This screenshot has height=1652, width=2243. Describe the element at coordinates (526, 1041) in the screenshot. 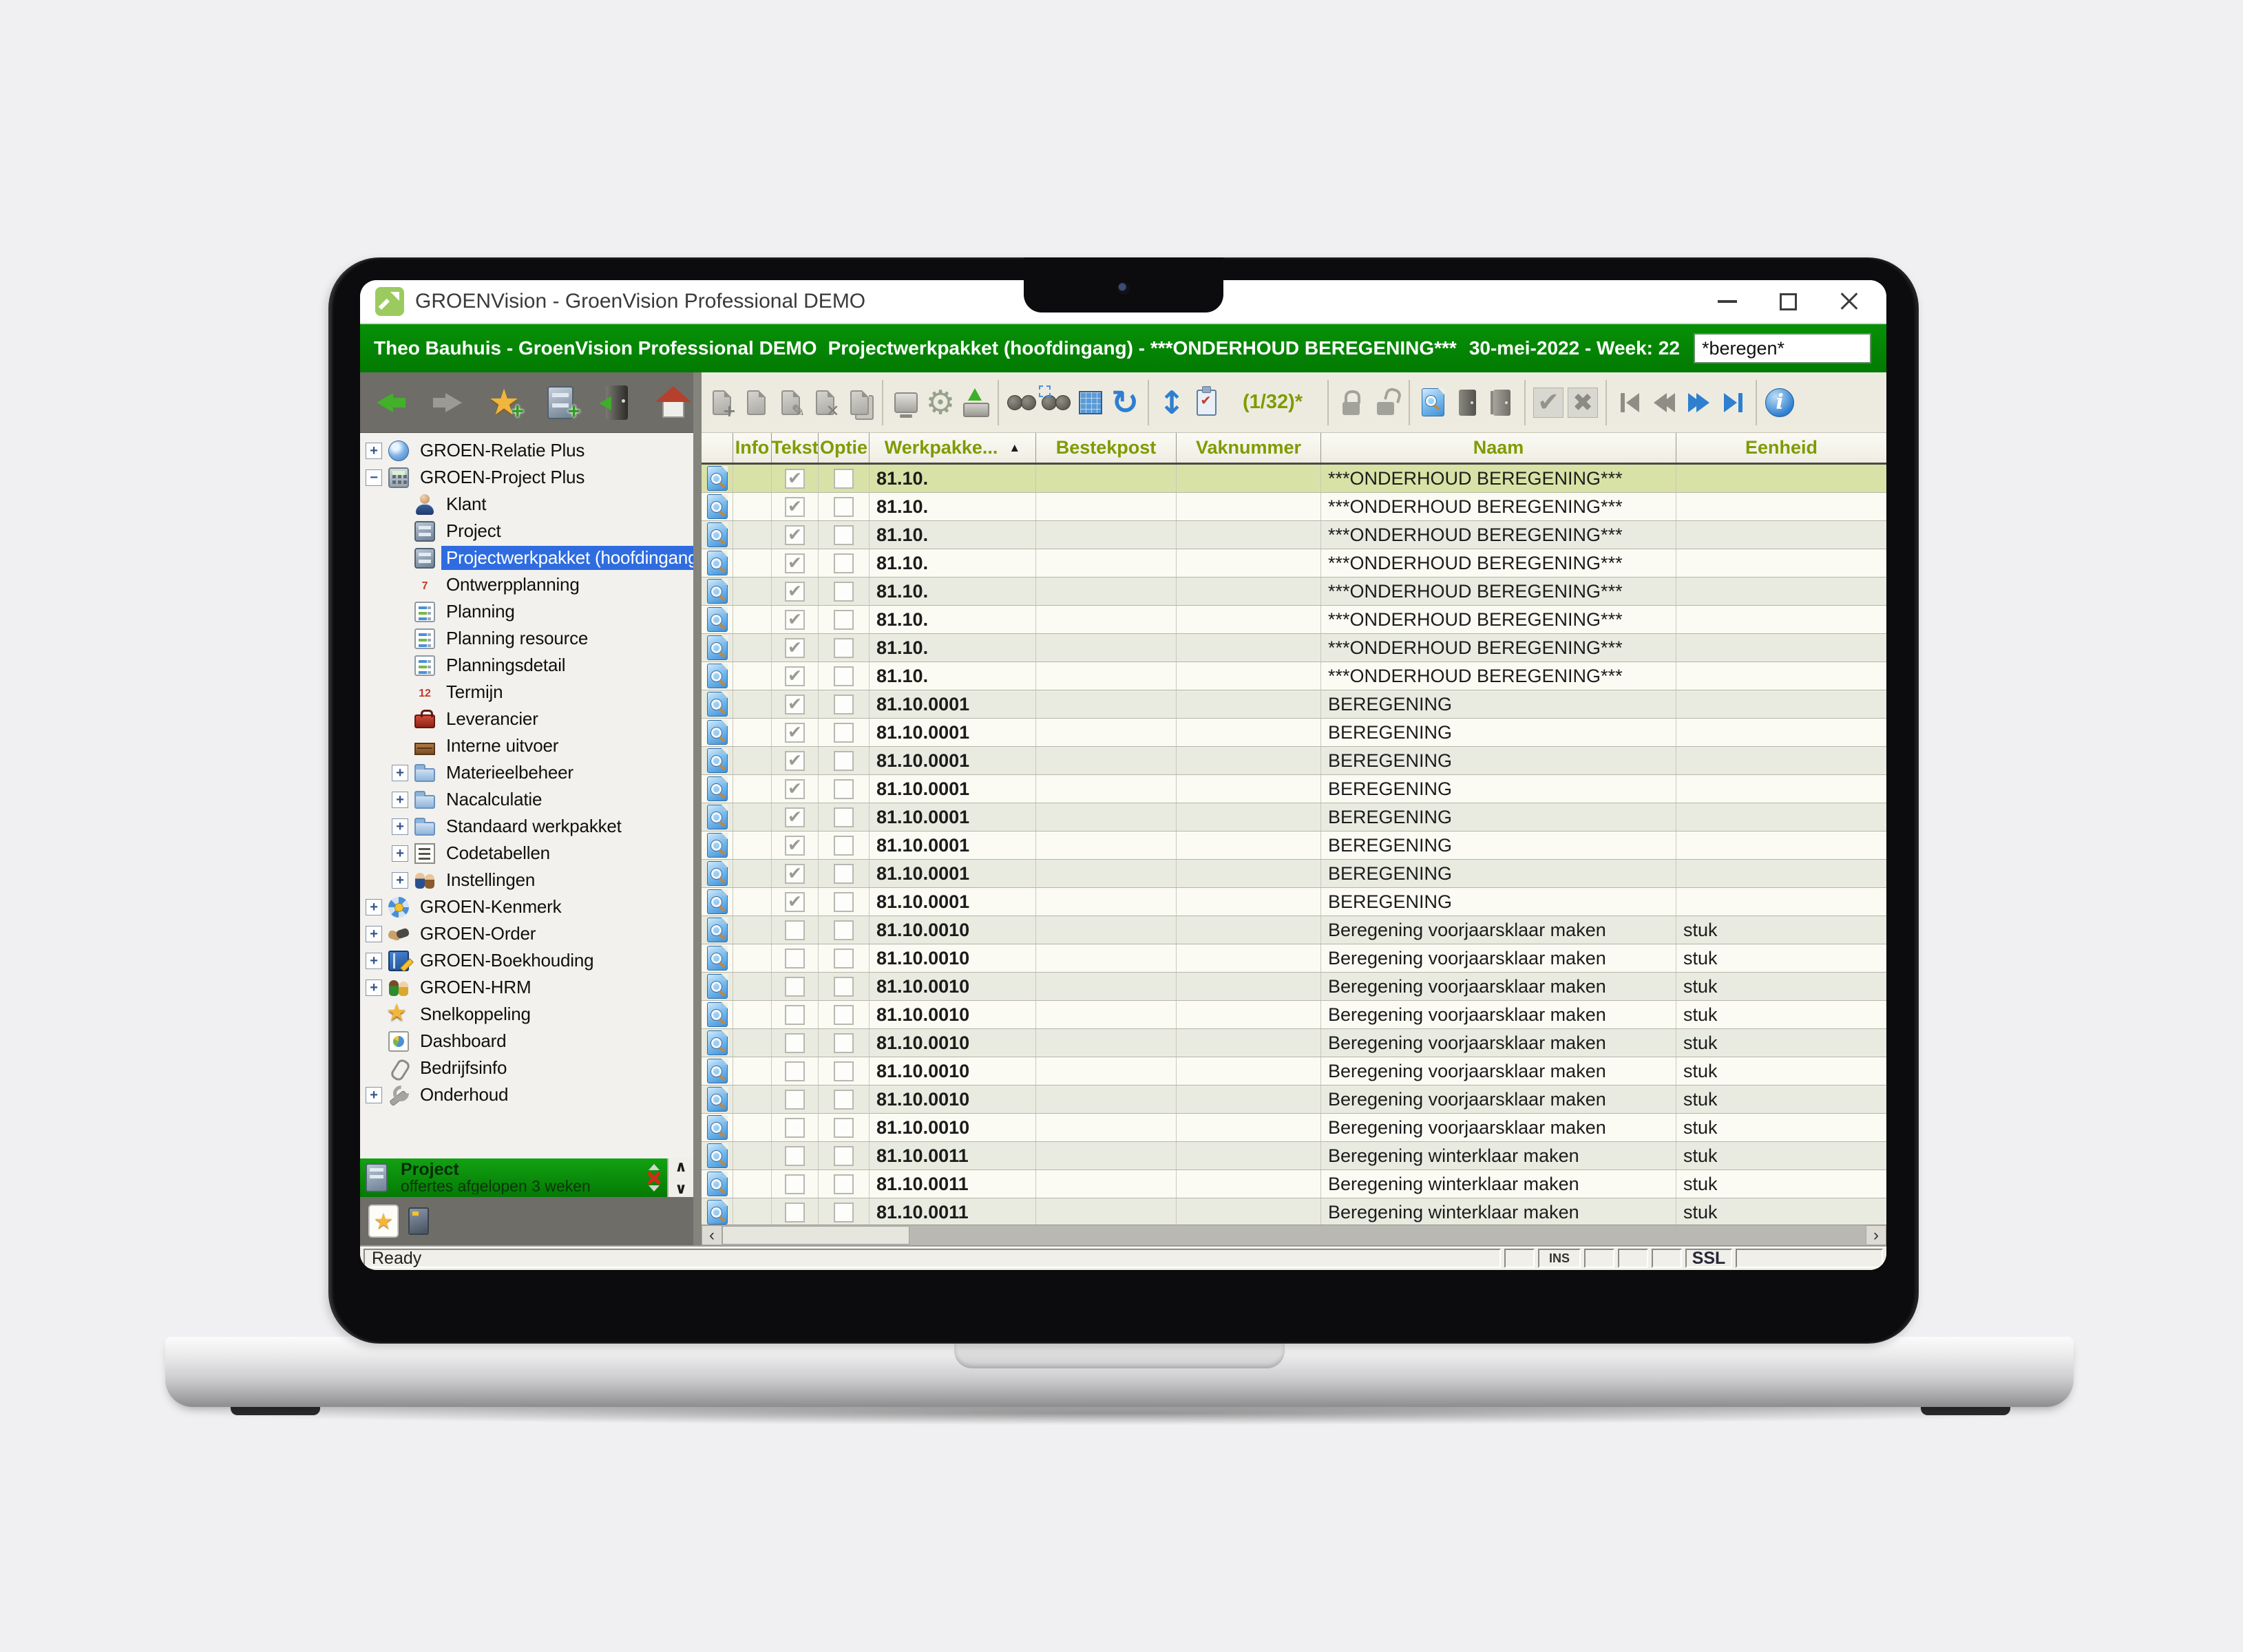

I see `tree-item: Dashboard` at that location.